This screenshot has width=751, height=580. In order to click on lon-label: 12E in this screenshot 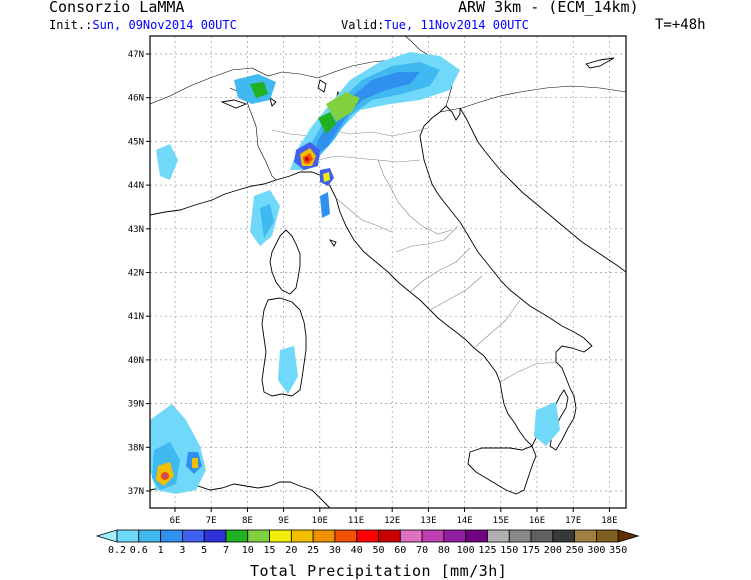, I will do `click(392, 521)`.